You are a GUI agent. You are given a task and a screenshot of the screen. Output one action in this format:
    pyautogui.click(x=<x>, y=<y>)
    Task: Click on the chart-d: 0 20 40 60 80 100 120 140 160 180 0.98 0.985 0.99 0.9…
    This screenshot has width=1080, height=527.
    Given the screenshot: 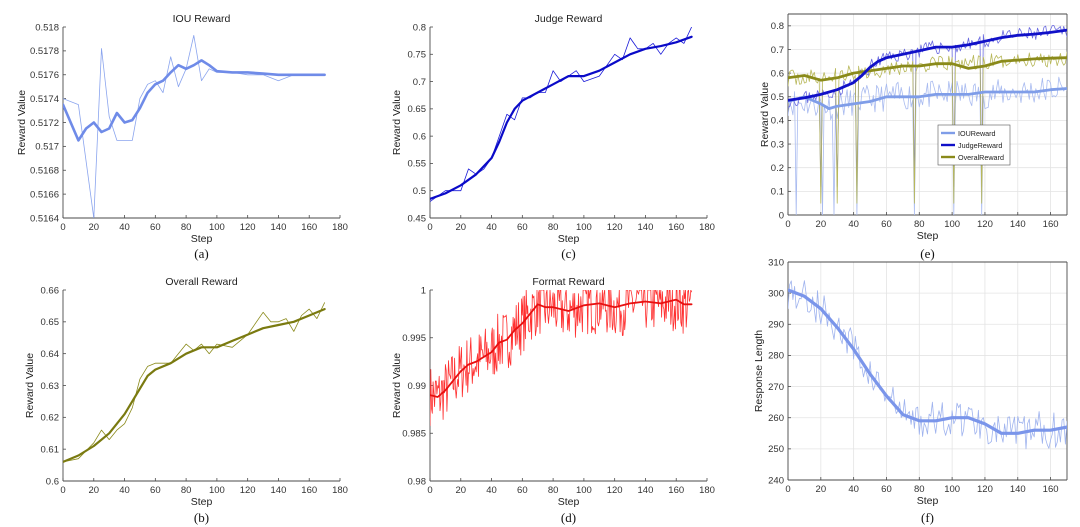 What is the action you would take?
    pyautogui.click(x=553, y=400)
    